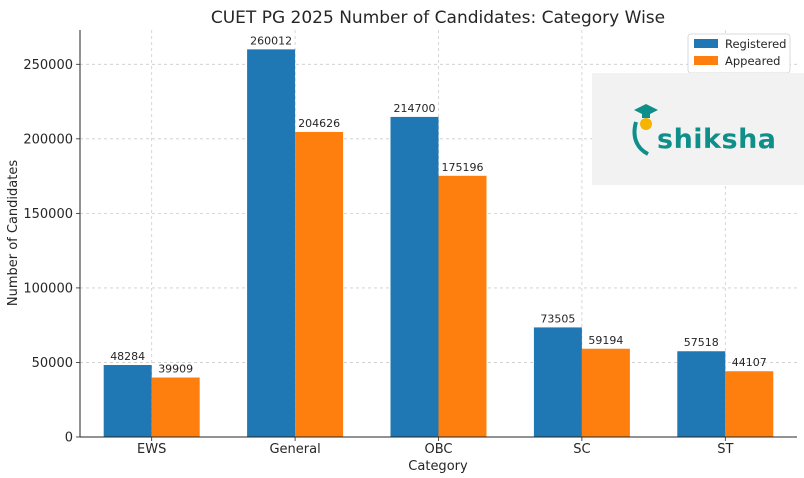 The image size is (804, 478). I want to click on bar-value-label: 204626, so click(319, 123).